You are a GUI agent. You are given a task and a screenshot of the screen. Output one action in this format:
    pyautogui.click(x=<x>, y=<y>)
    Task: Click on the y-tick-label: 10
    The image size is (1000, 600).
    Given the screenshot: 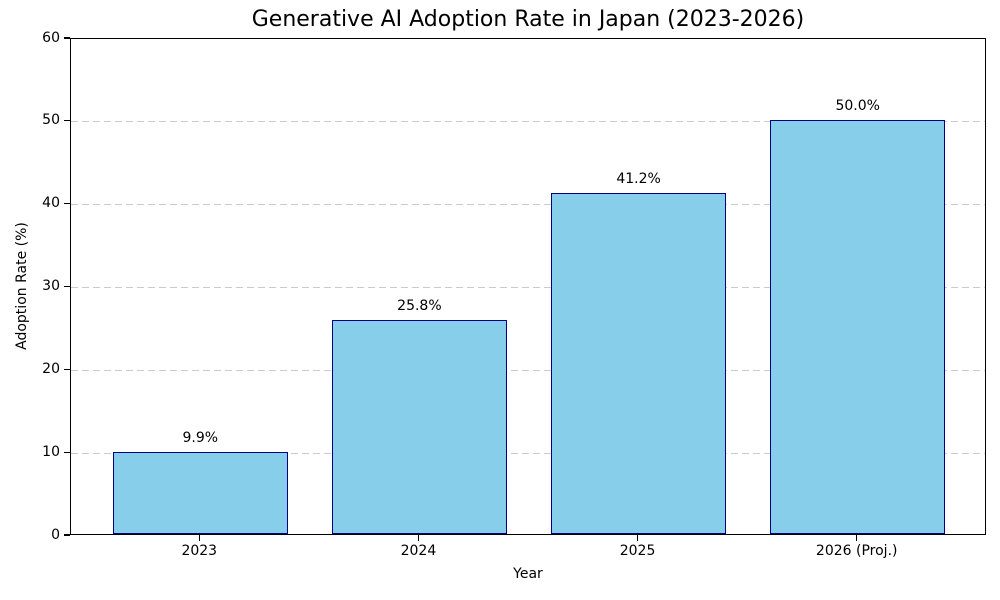 What is the action you would take?
    pyautogui.click(x=51, y=451)
    